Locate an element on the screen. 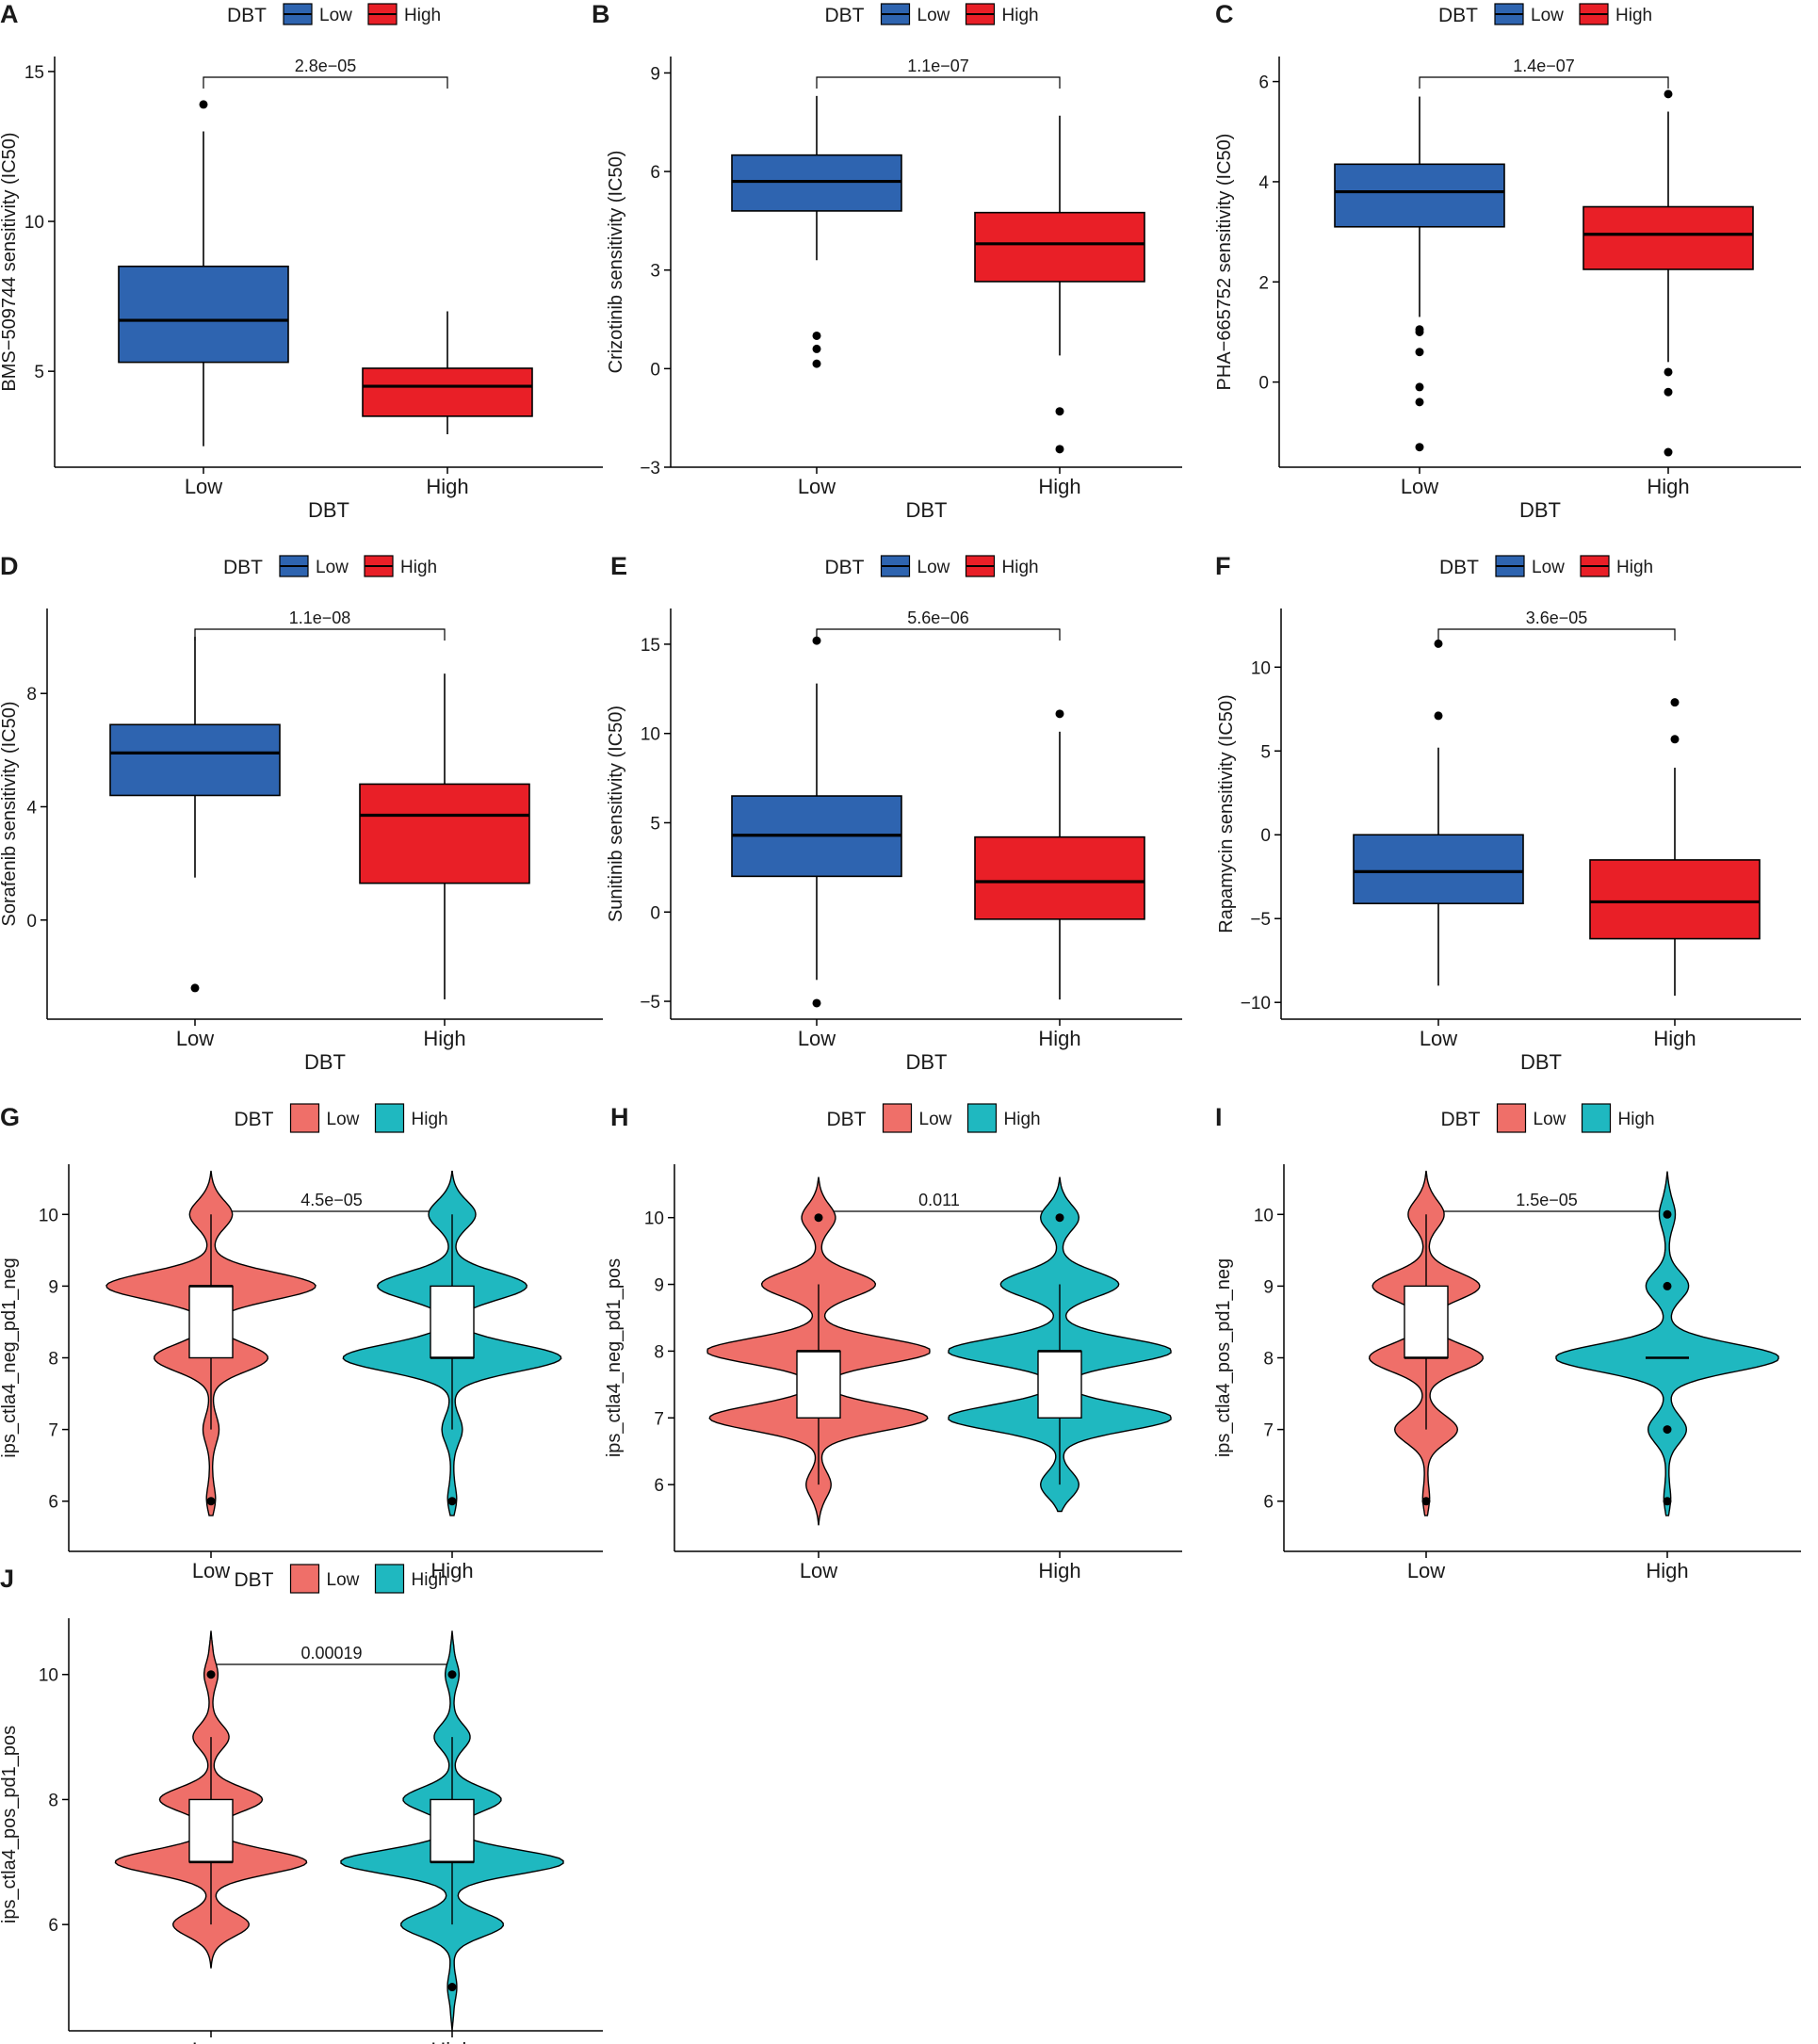 Image resolution: width=1818 pixels, height=2044 pixels. y-tick-label: 0 is located at coordinates (1263, 384).